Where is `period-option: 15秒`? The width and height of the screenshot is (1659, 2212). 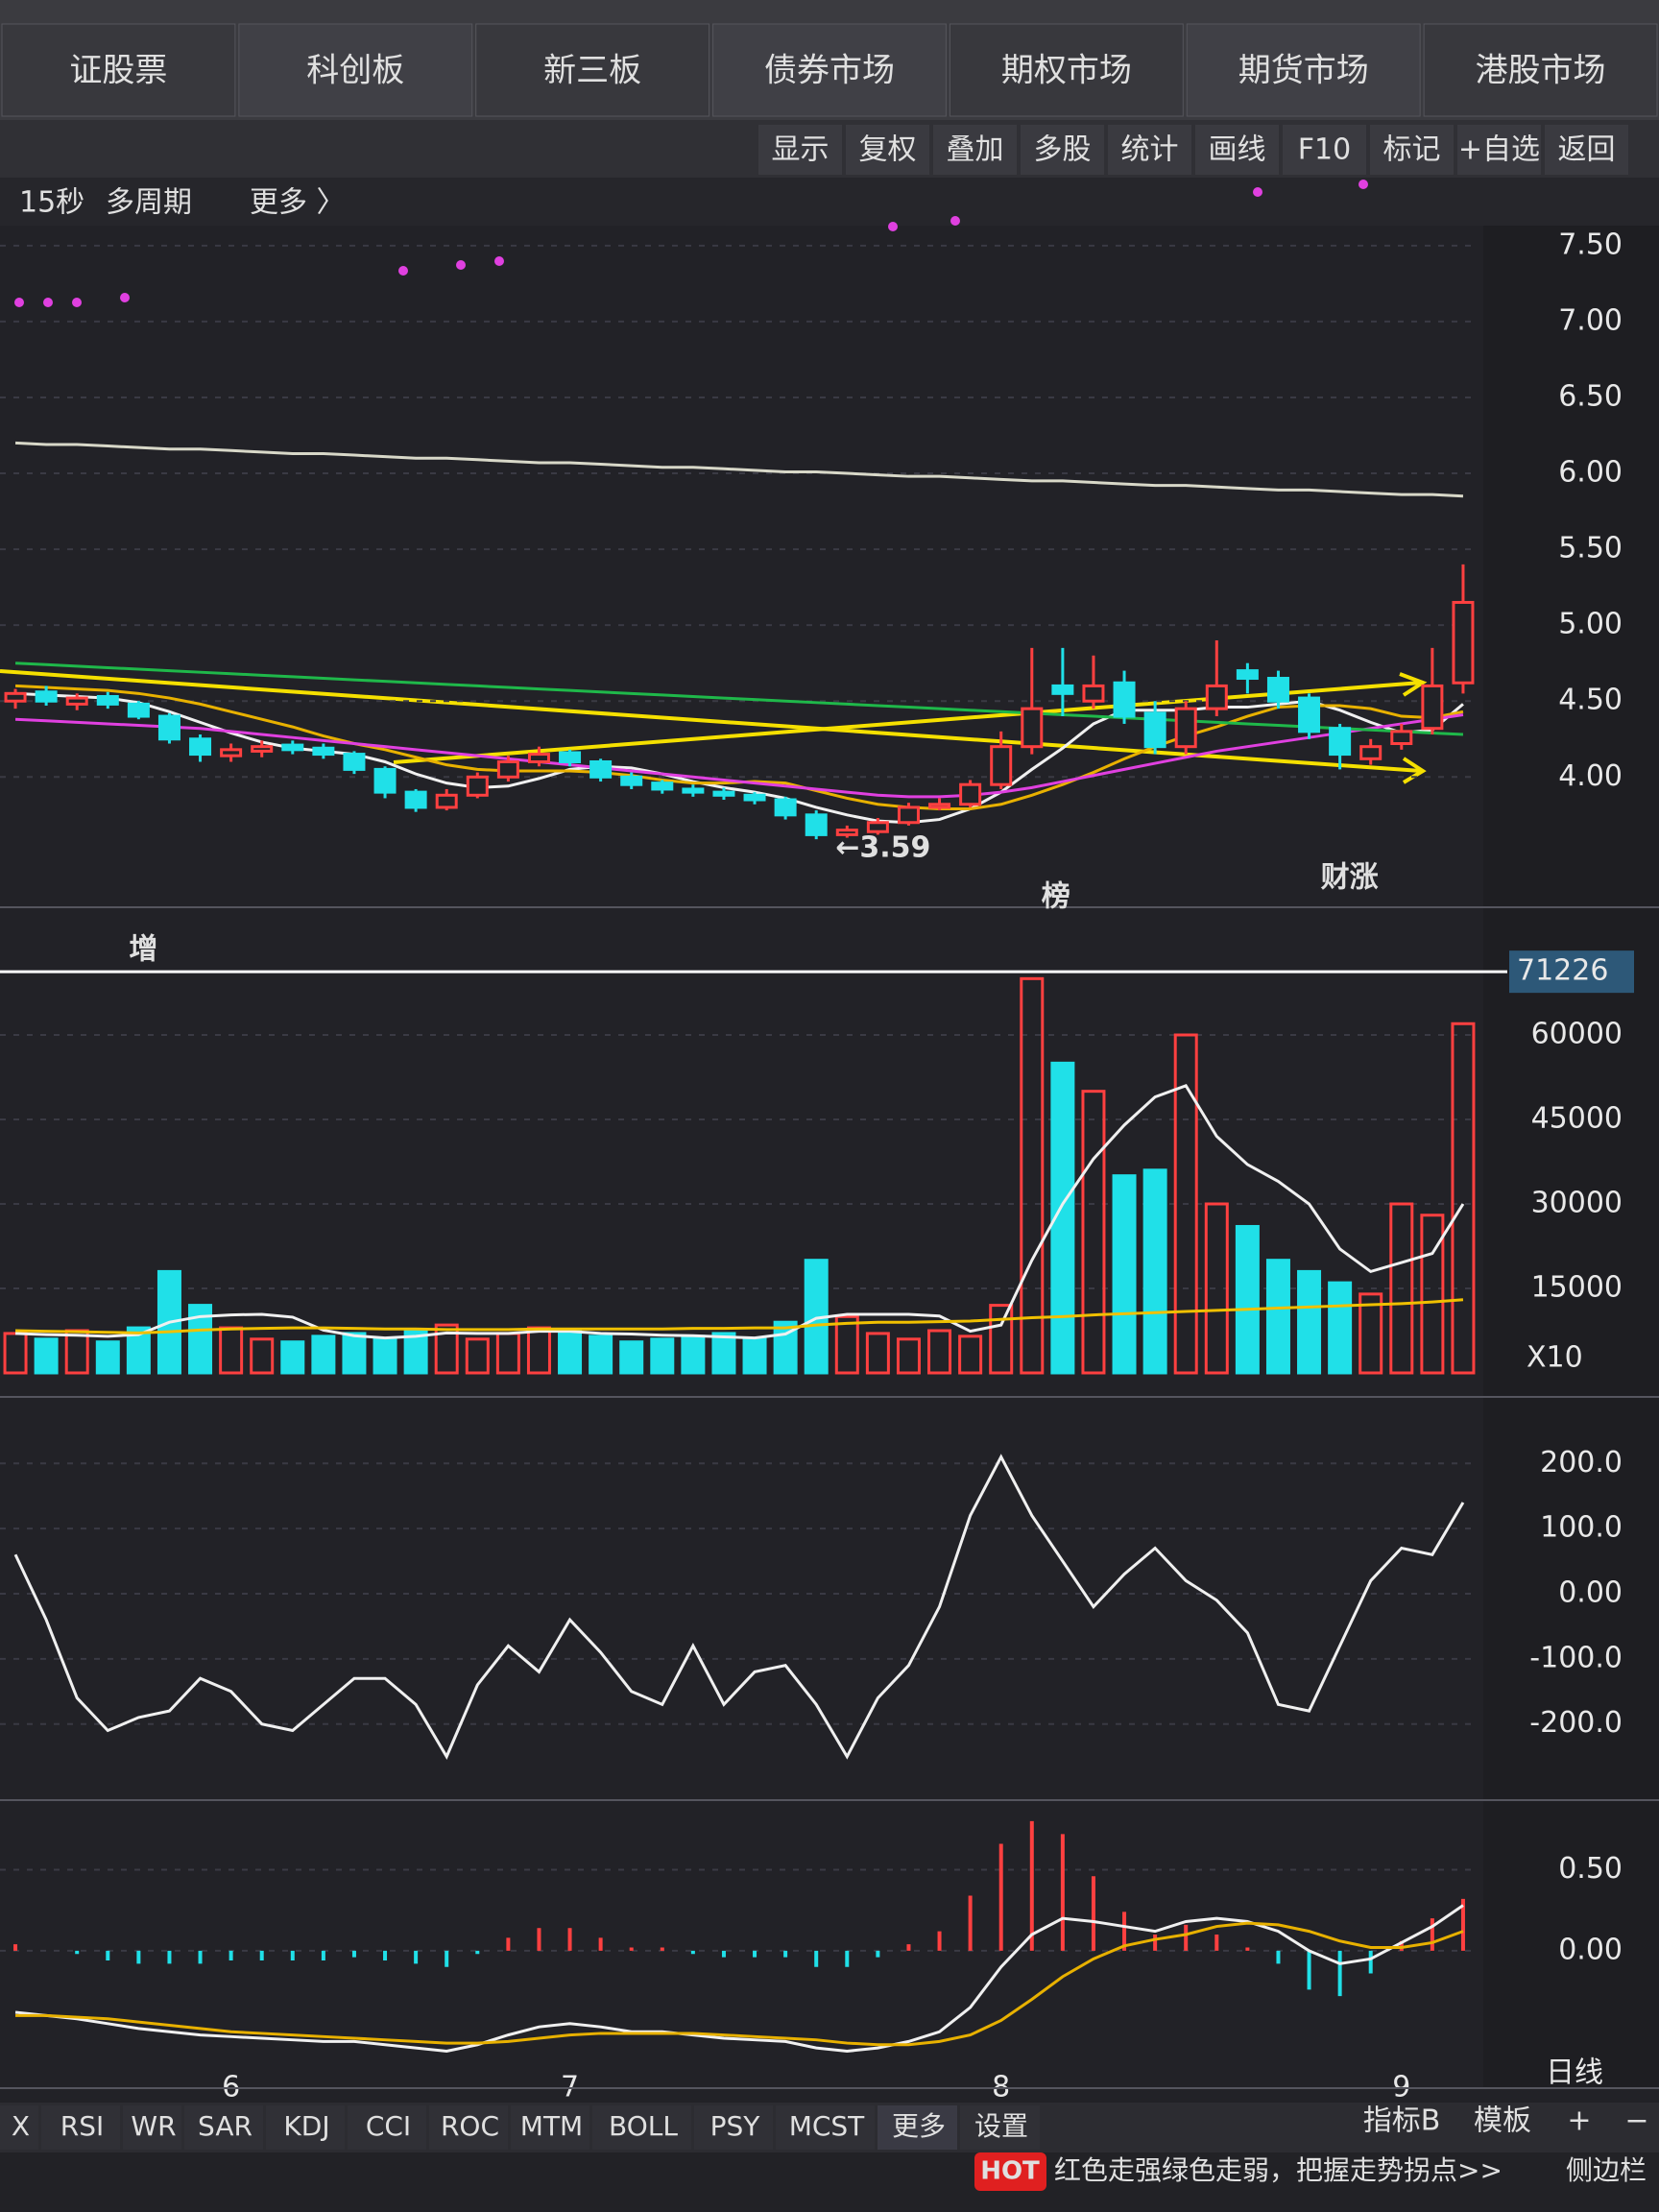 period-option: 15秒 is located at coordinates (51, 203).